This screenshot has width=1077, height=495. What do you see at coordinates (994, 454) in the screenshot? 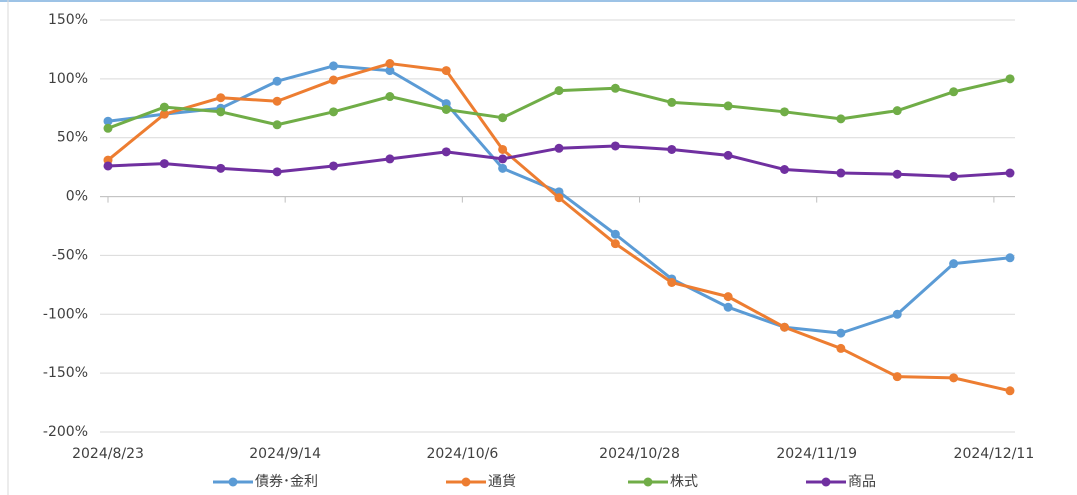
I see `x-tick-label: 2024/12/11` at bounding box center [994, 454].